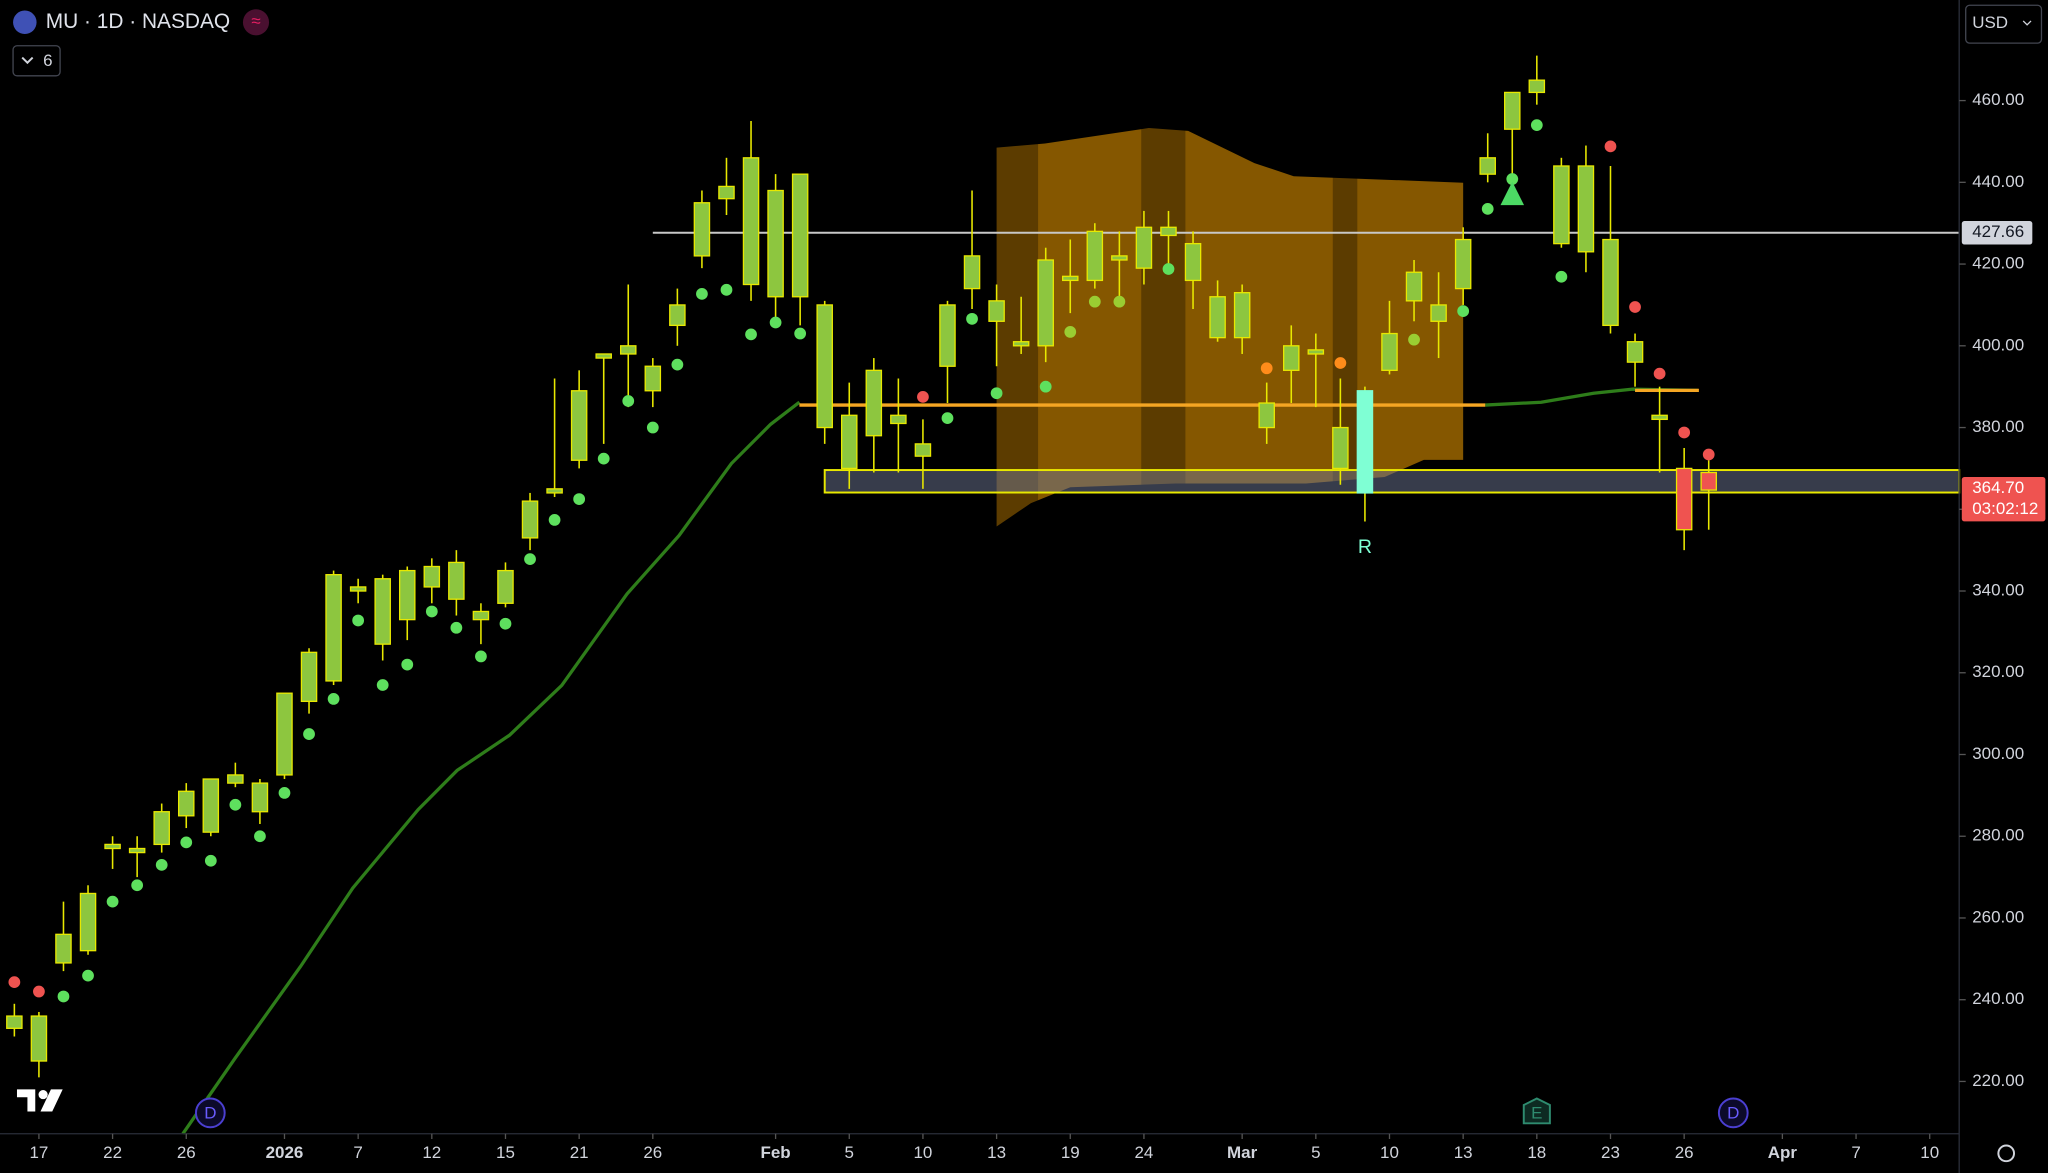 This screenshot has width=2048, height=1173. I want to click on current-price-tag, so click(2003, 499).